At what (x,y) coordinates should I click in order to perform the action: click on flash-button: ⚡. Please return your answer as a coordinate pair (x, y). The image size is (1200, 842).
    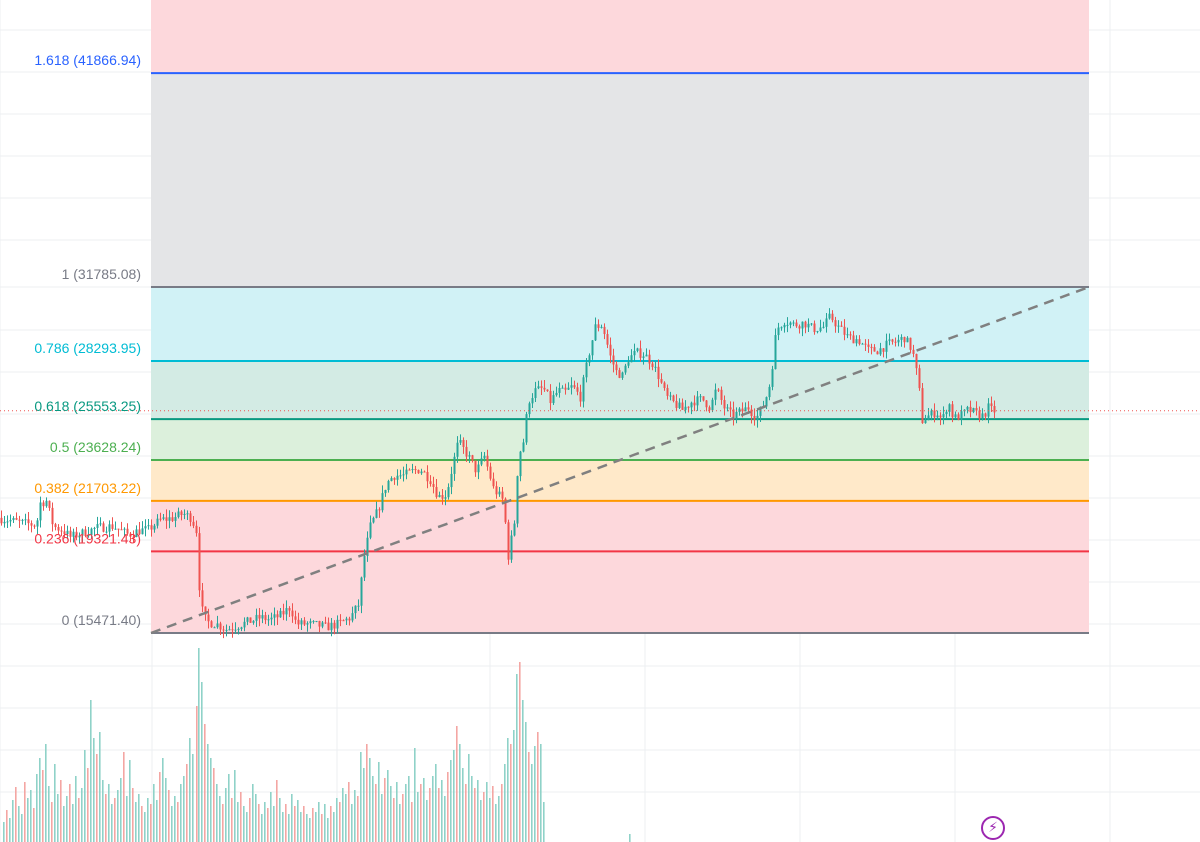
    Looking at the image, I should click on (993, 828).